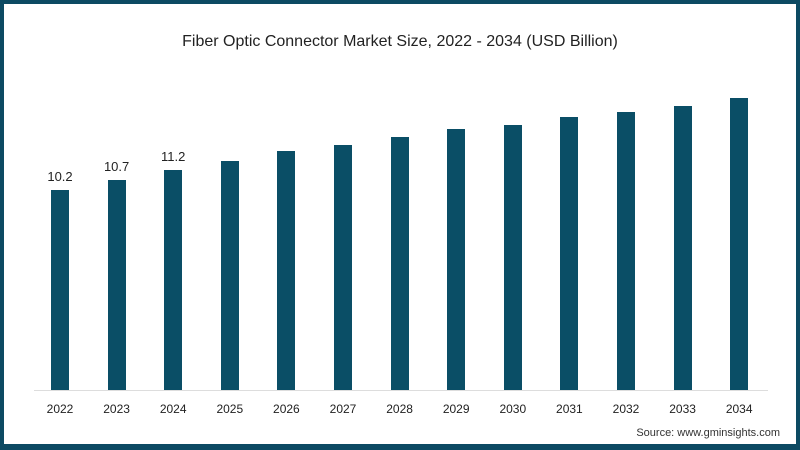 The height and width of the screenshot is (450, 800). What do you see at coordinates (456, 259) in the screenshot?
I see `bar-2029` at bounding box center [456, 259].